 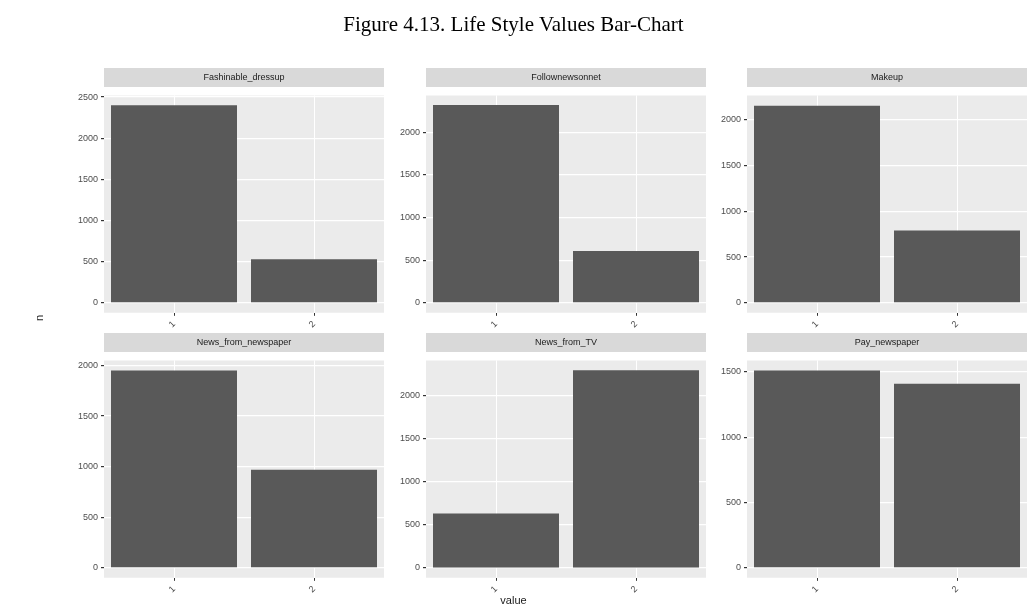 I want to click on chart-title: Fashinable_dressup, so click(x=244, y=77).